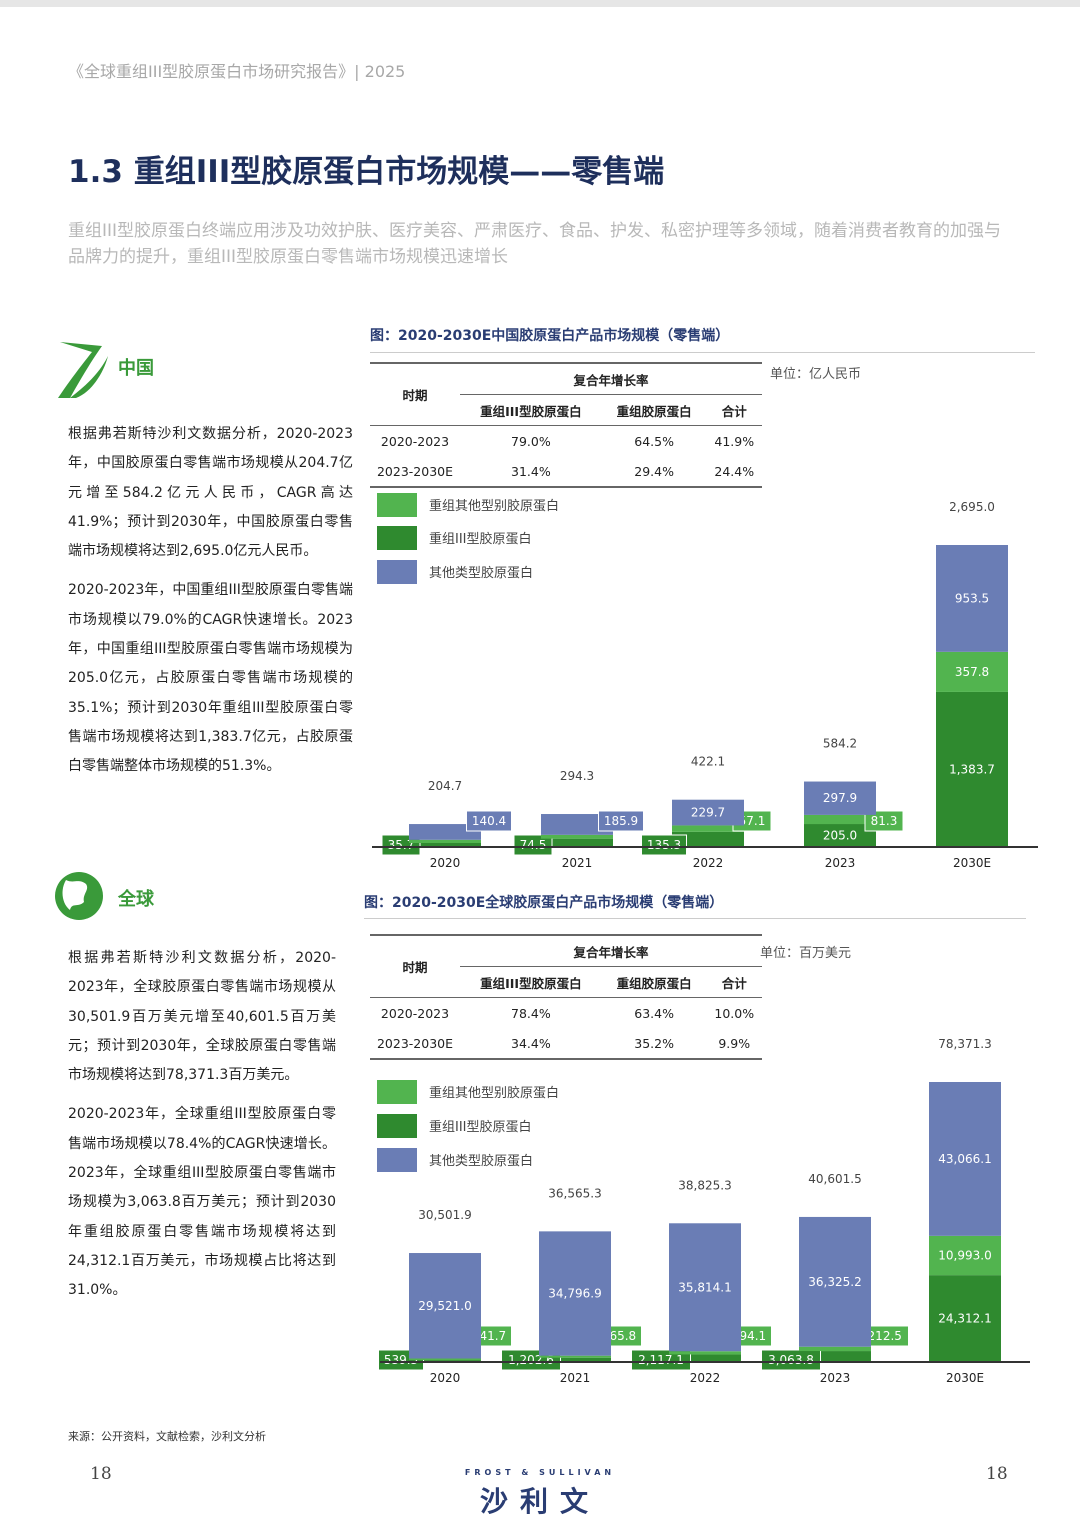  I want to click on data-label: 297.9, so click(840, 798).